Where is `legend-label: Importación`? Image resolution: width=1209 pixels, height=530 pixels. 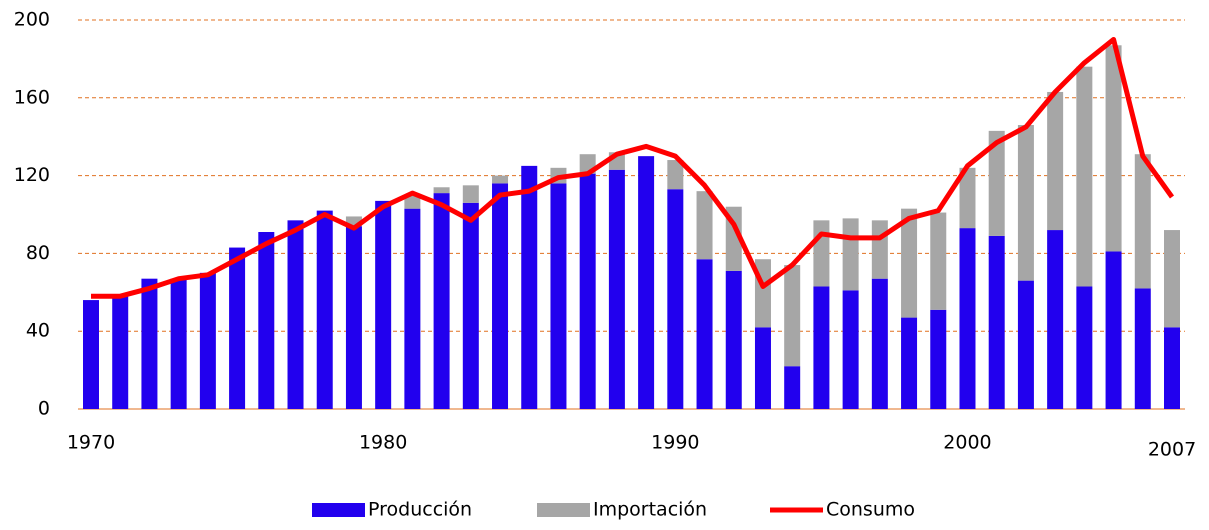 legend-label: Importación is located at coordinates (650, 510).